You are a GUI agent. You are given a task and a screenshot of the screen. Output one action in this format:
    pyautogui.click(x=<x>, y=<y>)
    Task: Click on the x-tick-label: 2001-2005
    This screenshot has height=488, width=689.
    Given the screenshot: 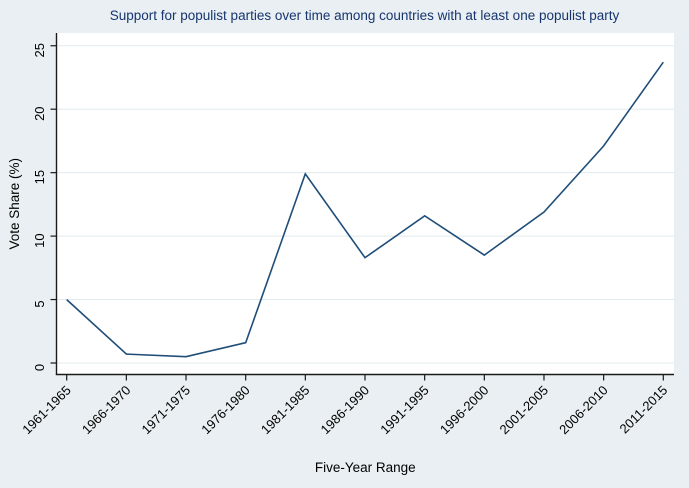 What is the action you would take?
    pyautogui.click(x=524, y=410)
    